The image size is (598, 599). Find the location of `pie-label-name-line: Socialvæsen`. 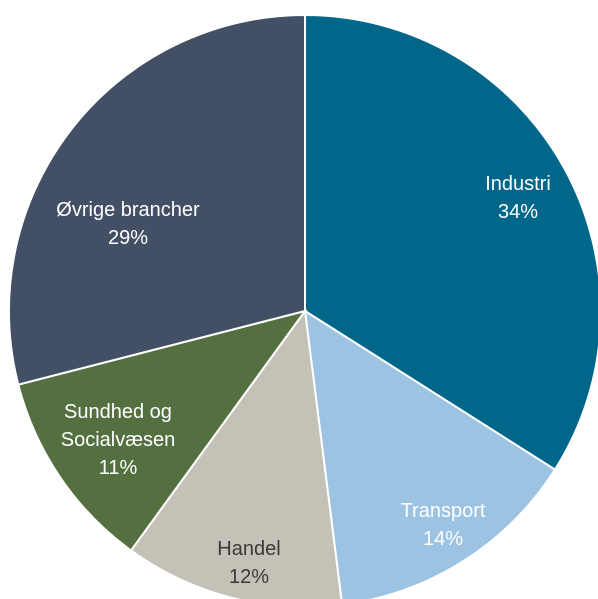

pie-label-name-line: Socialvæsen is located at coordinates (118, 440).